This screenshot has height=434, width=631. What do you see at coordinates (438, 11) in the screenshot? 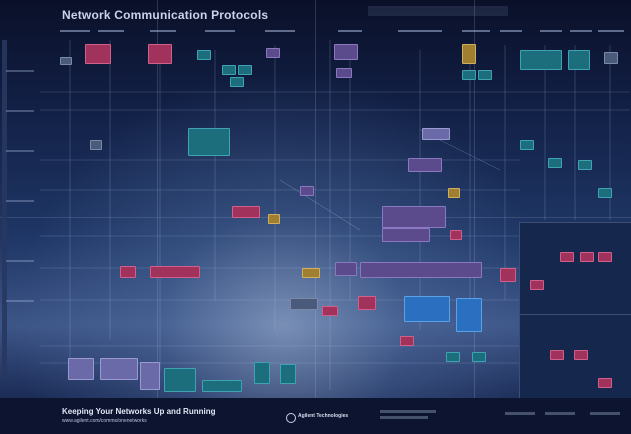
I see `faded-heading` at bounding box center [438, 11].